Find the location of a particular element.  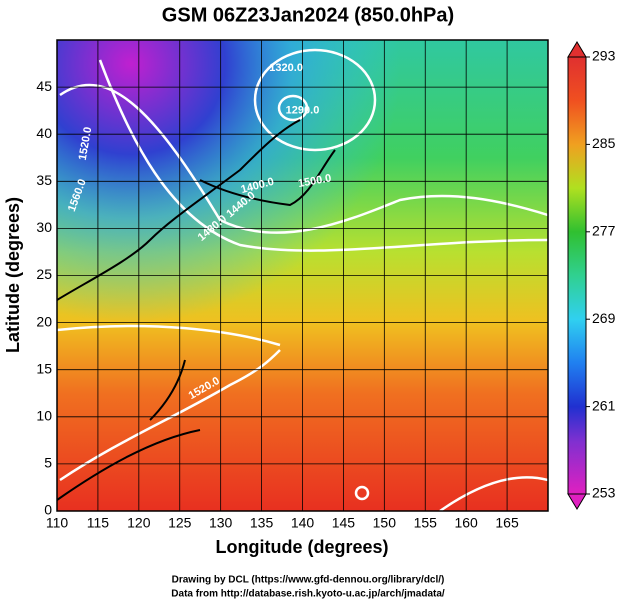

title: GSM 06Z23Jan2024 (850.0hPa) is located at coordinates (308, 15).